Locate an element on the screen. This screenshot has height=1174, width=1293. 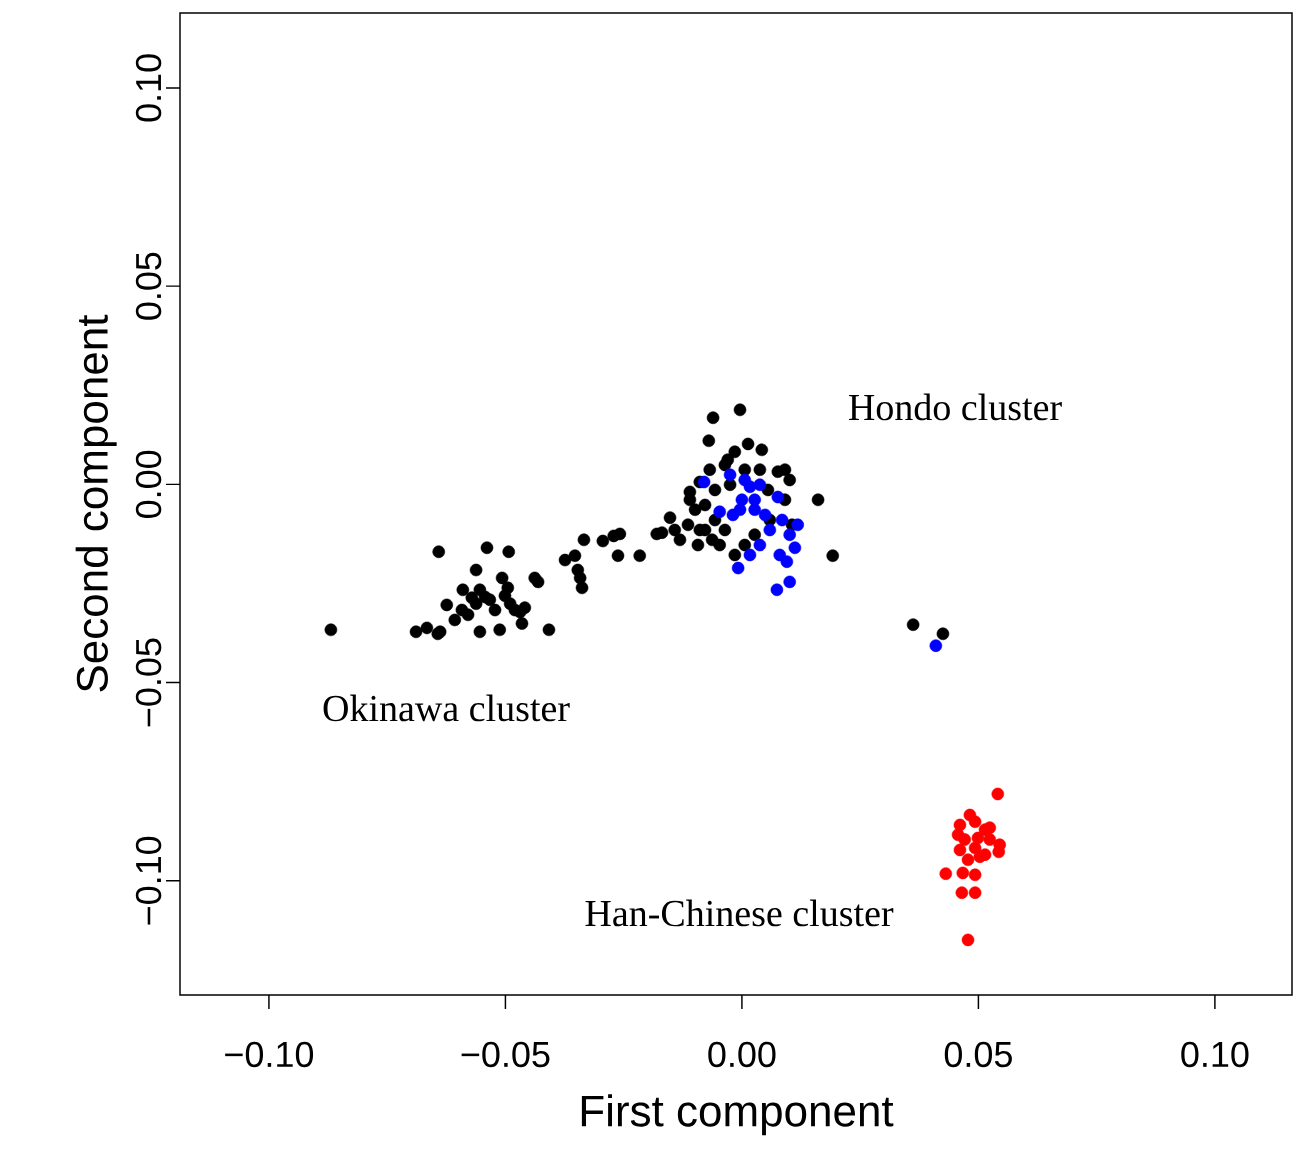
x-axis-title: First component is located at coordinates (737, 1115).